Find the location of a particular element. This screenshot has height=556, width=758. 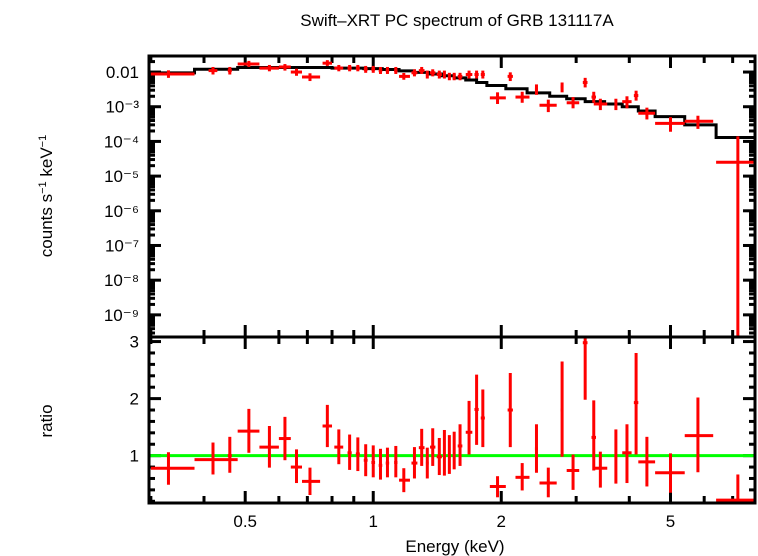

y-tick-label: 10⁻⁷ is located at coordinates (122, 245).